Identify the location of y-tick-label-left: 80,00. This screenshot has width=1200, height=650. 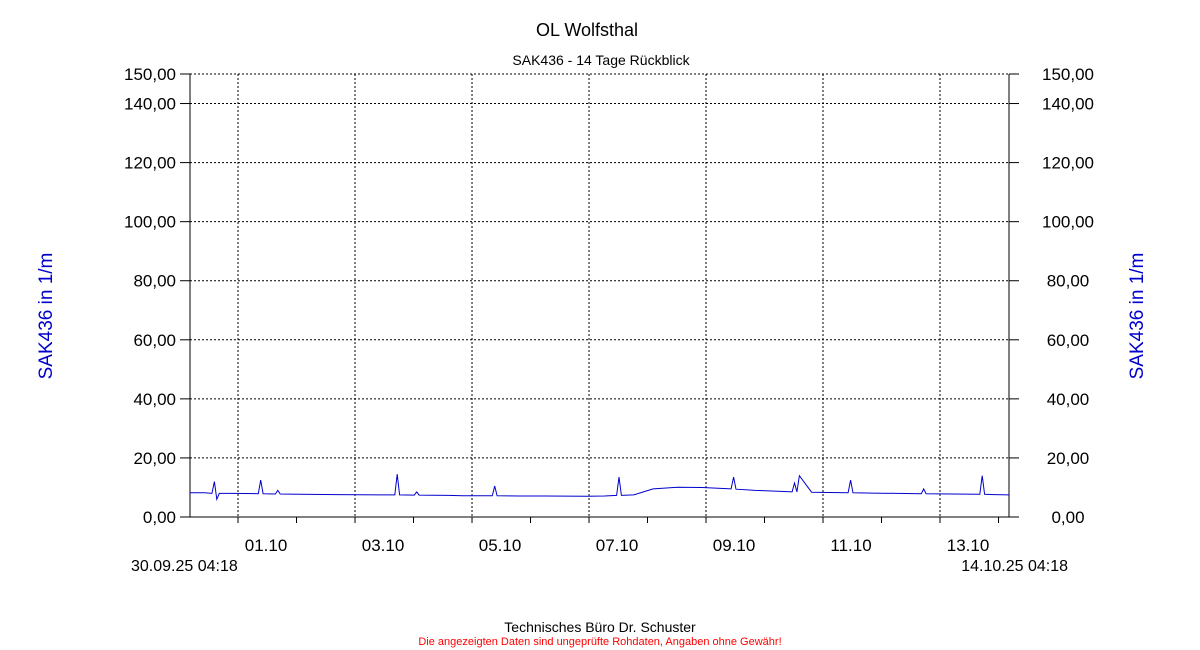
(154, 281).